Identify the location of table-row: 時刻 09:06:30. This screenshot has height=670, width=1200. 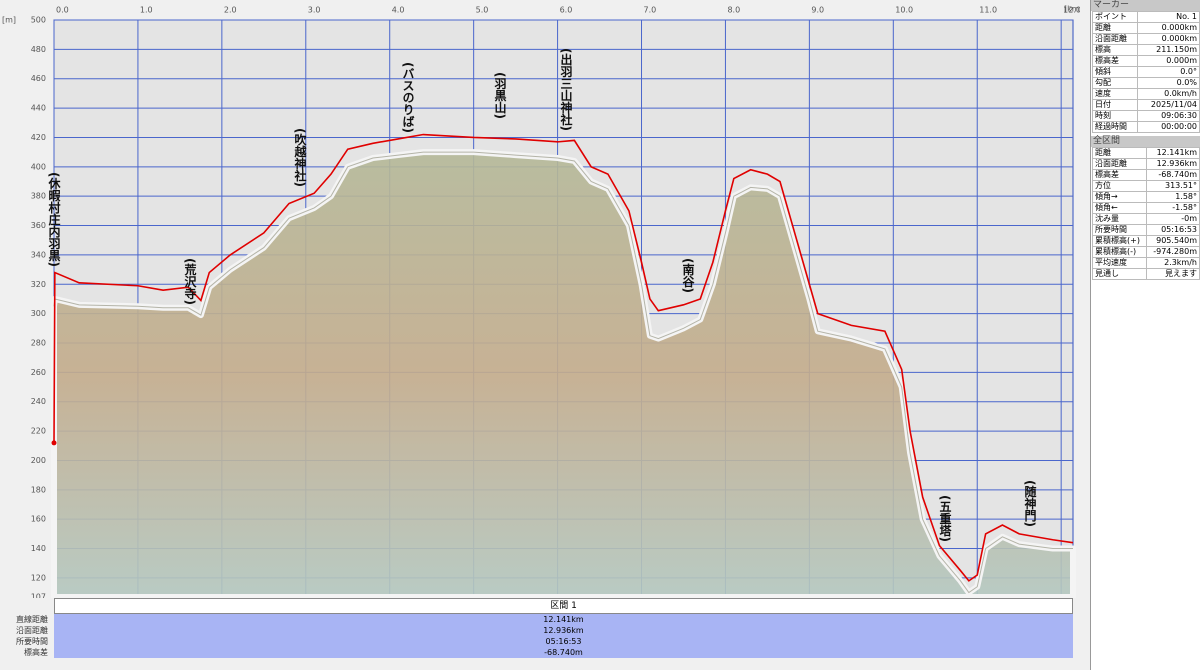
(1146, 116).